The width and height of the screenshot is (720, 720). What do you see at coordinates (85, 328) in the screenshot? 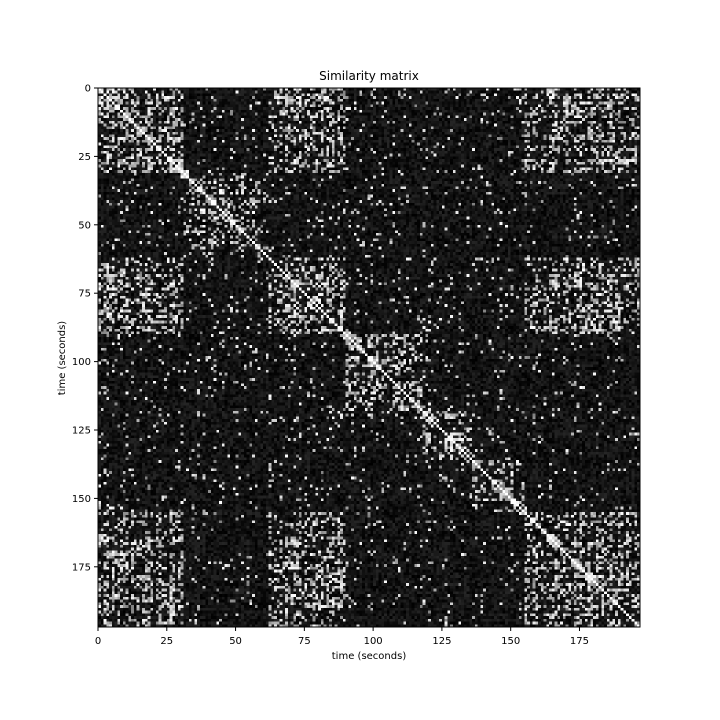
I see `y-axis-ticks: 0 25 50 75 100 125 150 175` at bounding box center [85, 328].